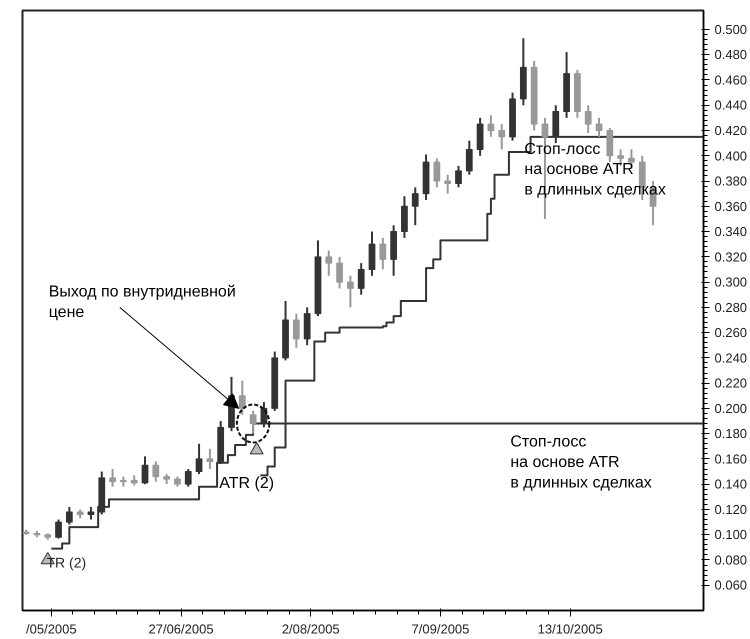  I want to click on y-tick-label: 0.500, so click(731, 29).